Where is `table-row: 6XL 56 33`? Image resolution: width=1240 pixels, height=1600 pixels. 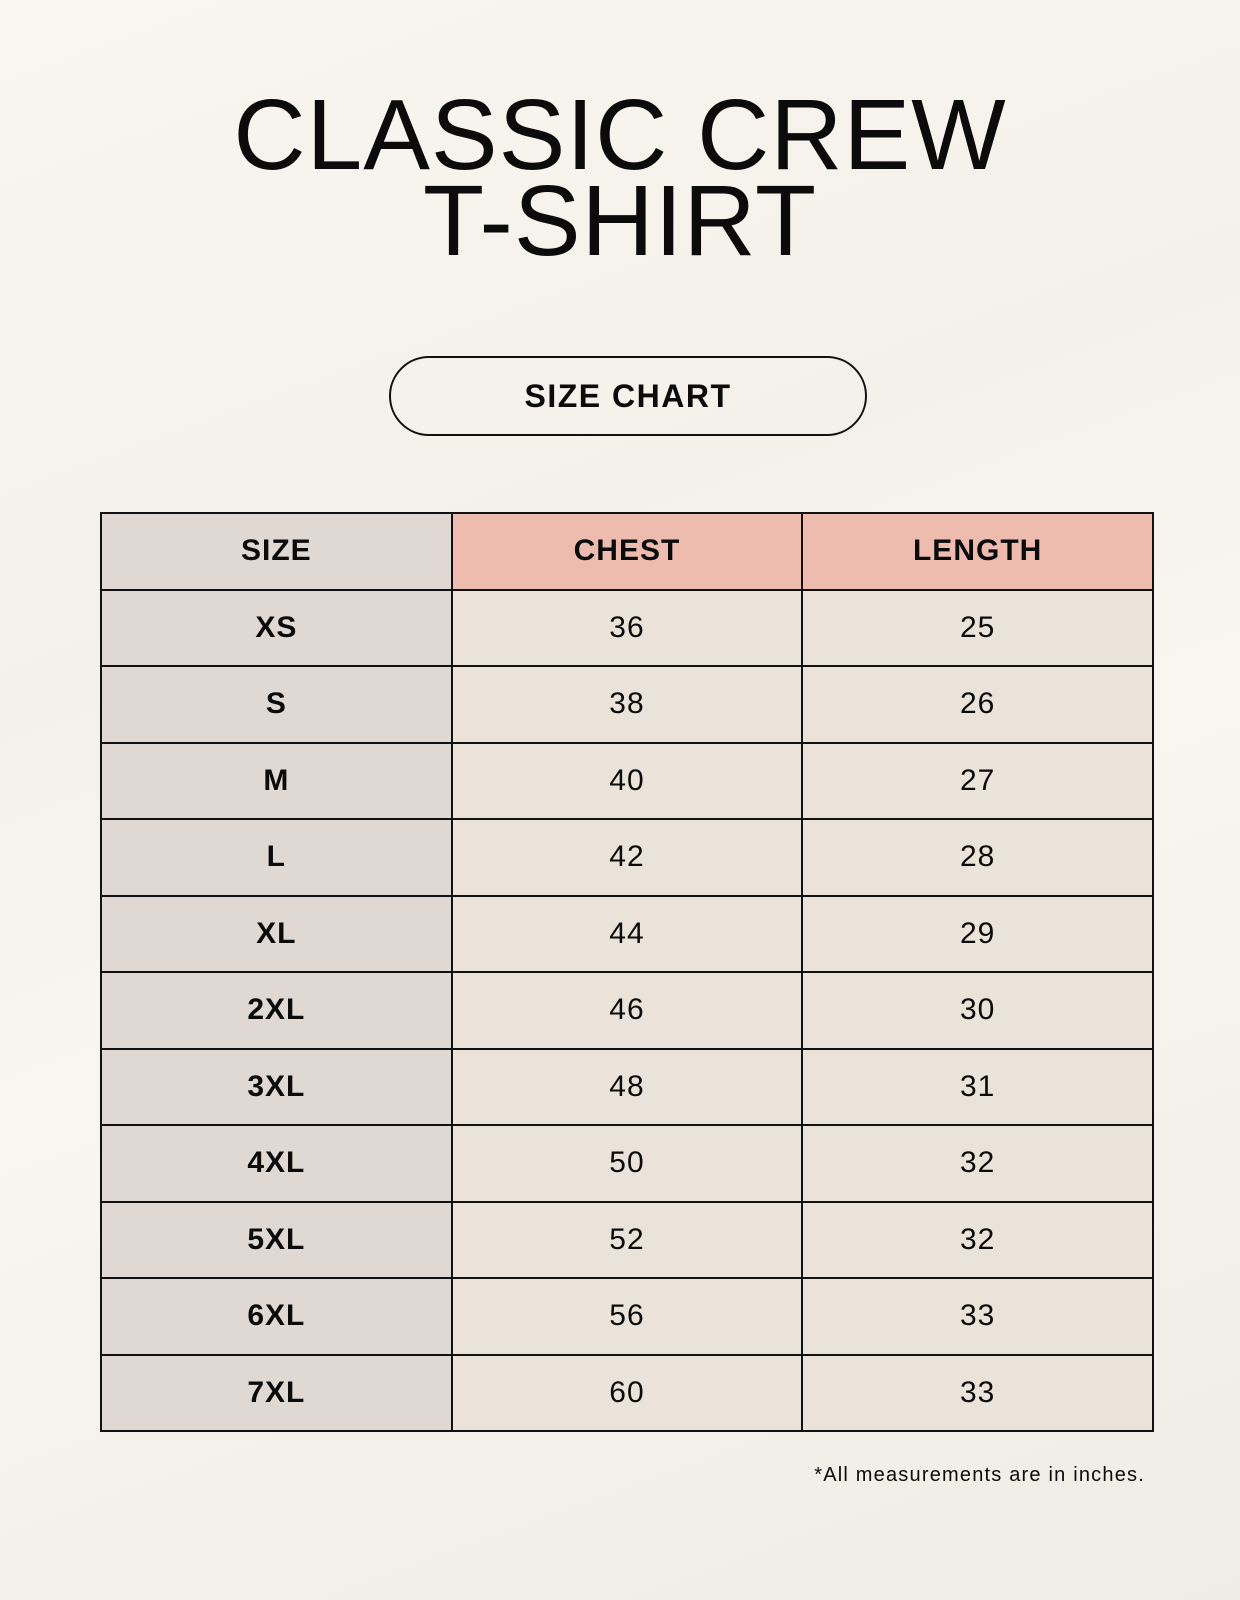 table-row: 6XL 56 33 is located at coordinates (627, 1316).